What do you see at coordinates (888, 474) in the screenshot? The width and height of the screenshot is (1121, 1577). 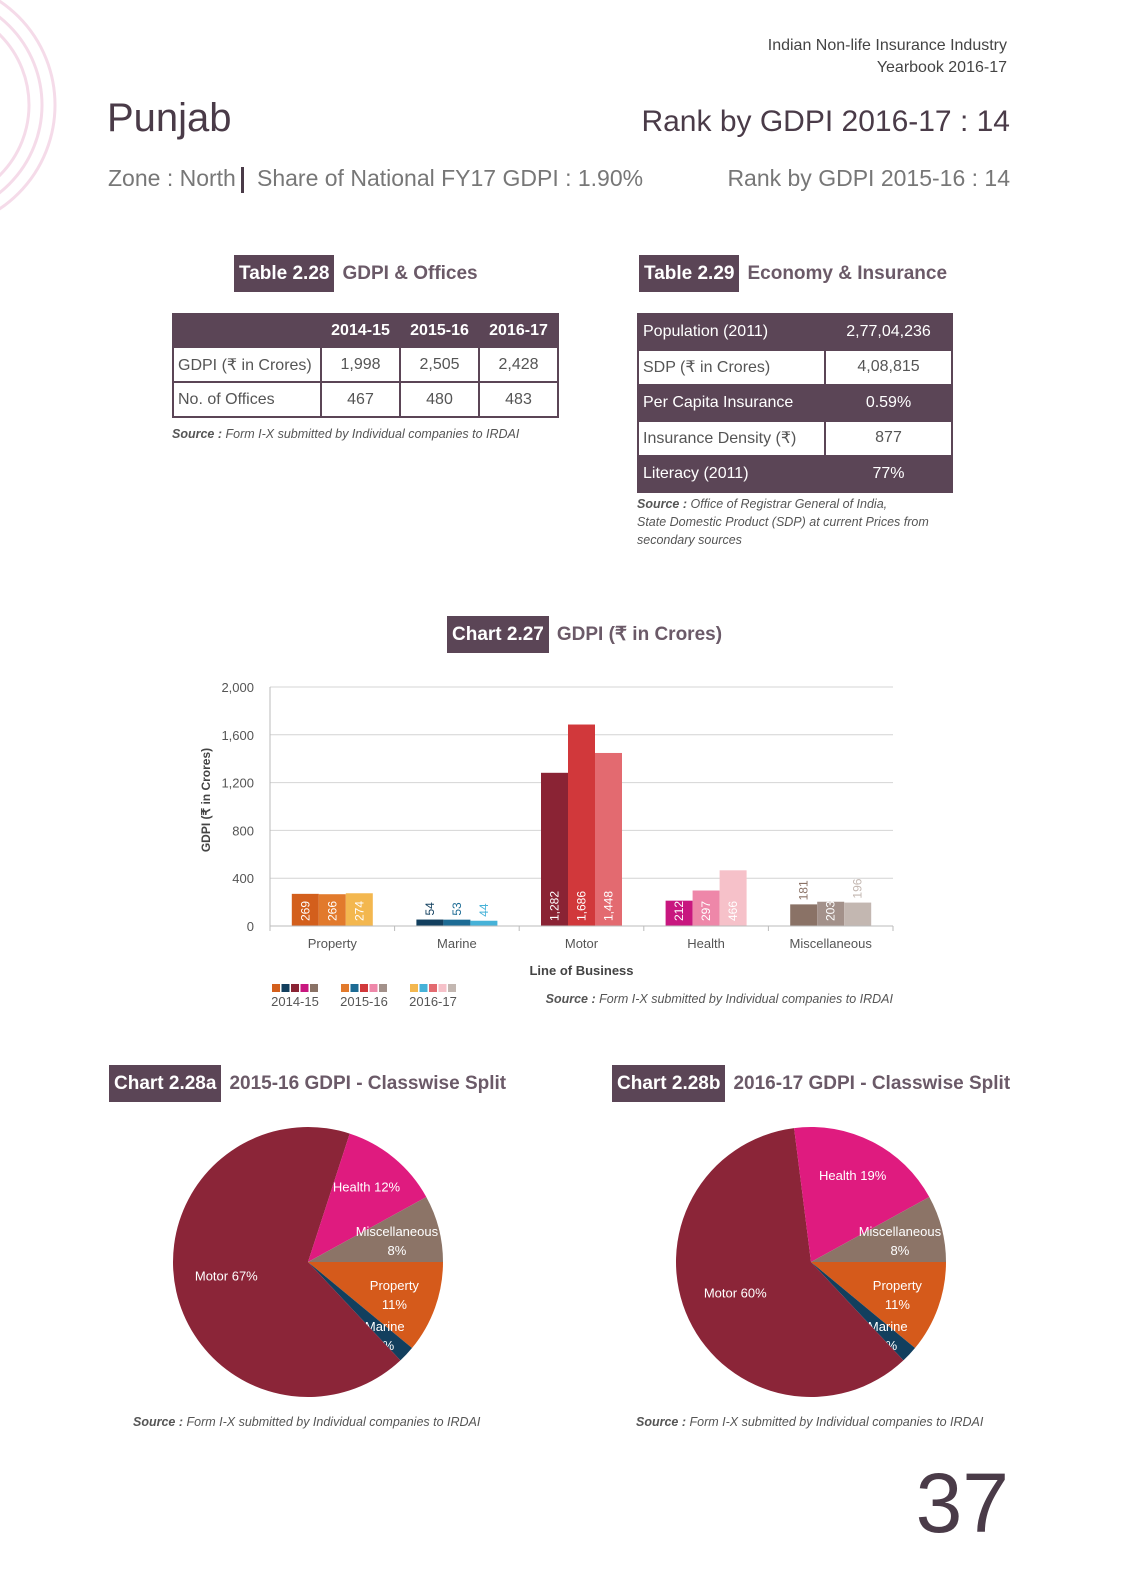 I see `table-cell: 77%` at bounding box center [888, 474].